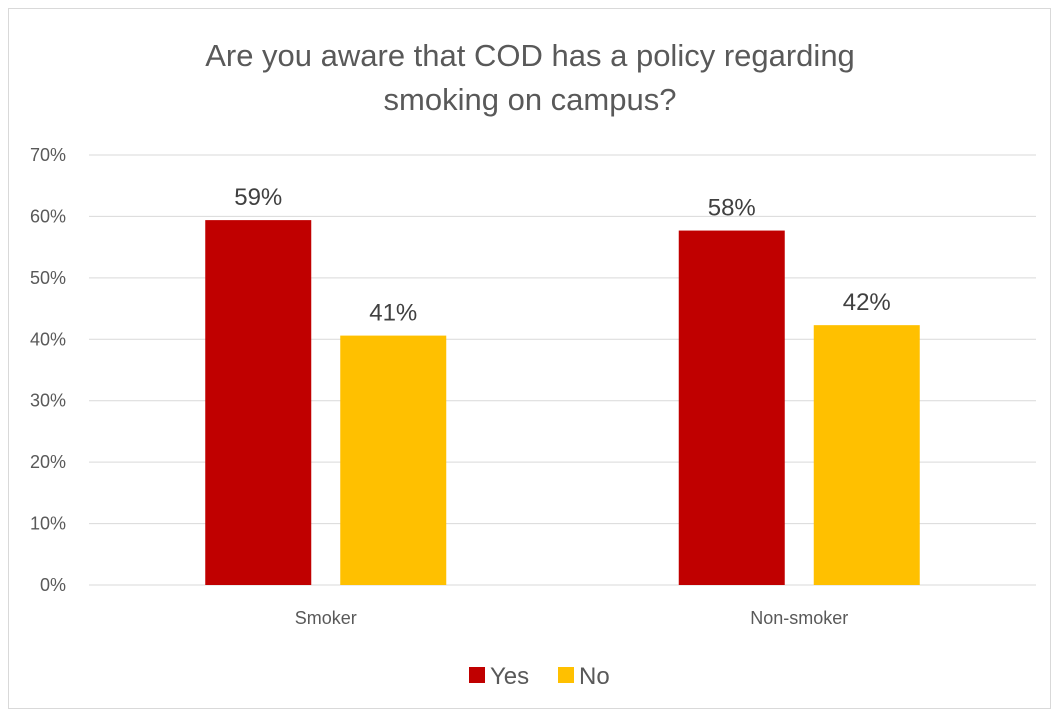 This screenshot has width=1052, height=710. Describe the element at coordinates (530, 99) in the screenshot. I see `chart-title-line-2: smoking on campus?` at that location.